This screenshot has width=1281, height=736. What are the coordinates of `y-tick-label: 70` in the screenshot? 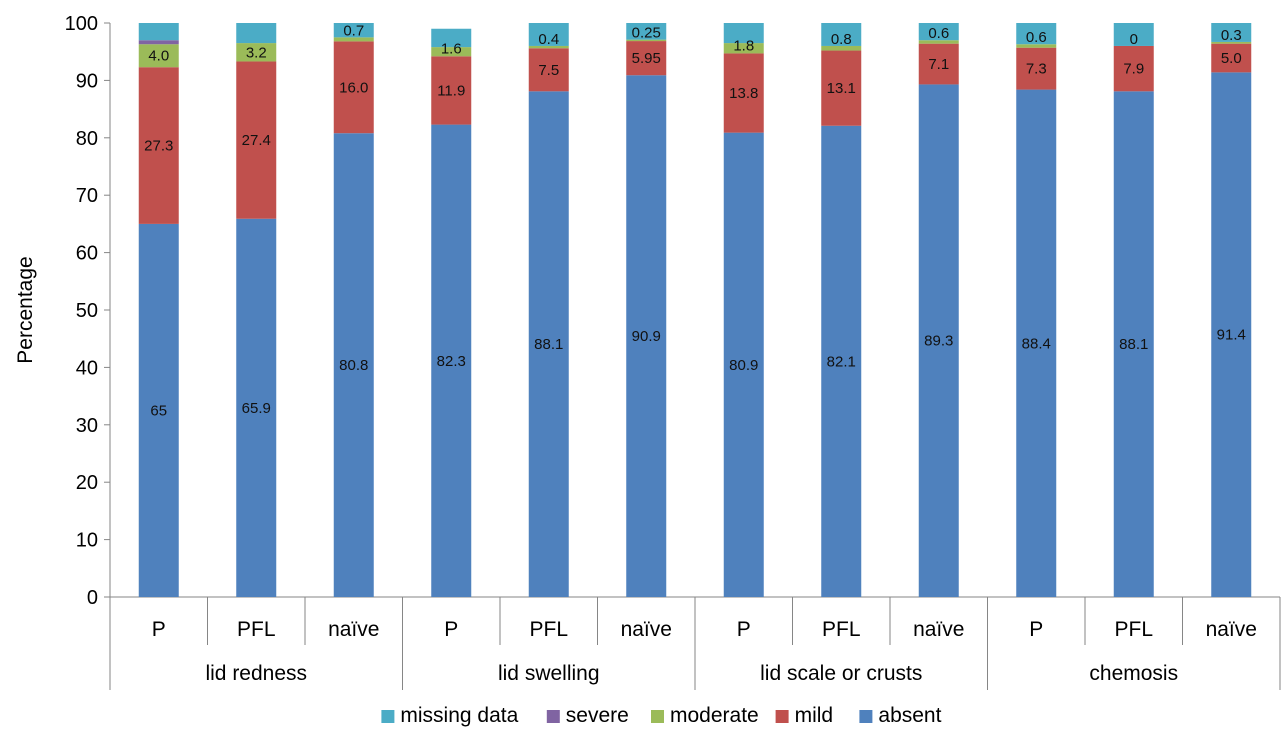 It's located at (87, 196).